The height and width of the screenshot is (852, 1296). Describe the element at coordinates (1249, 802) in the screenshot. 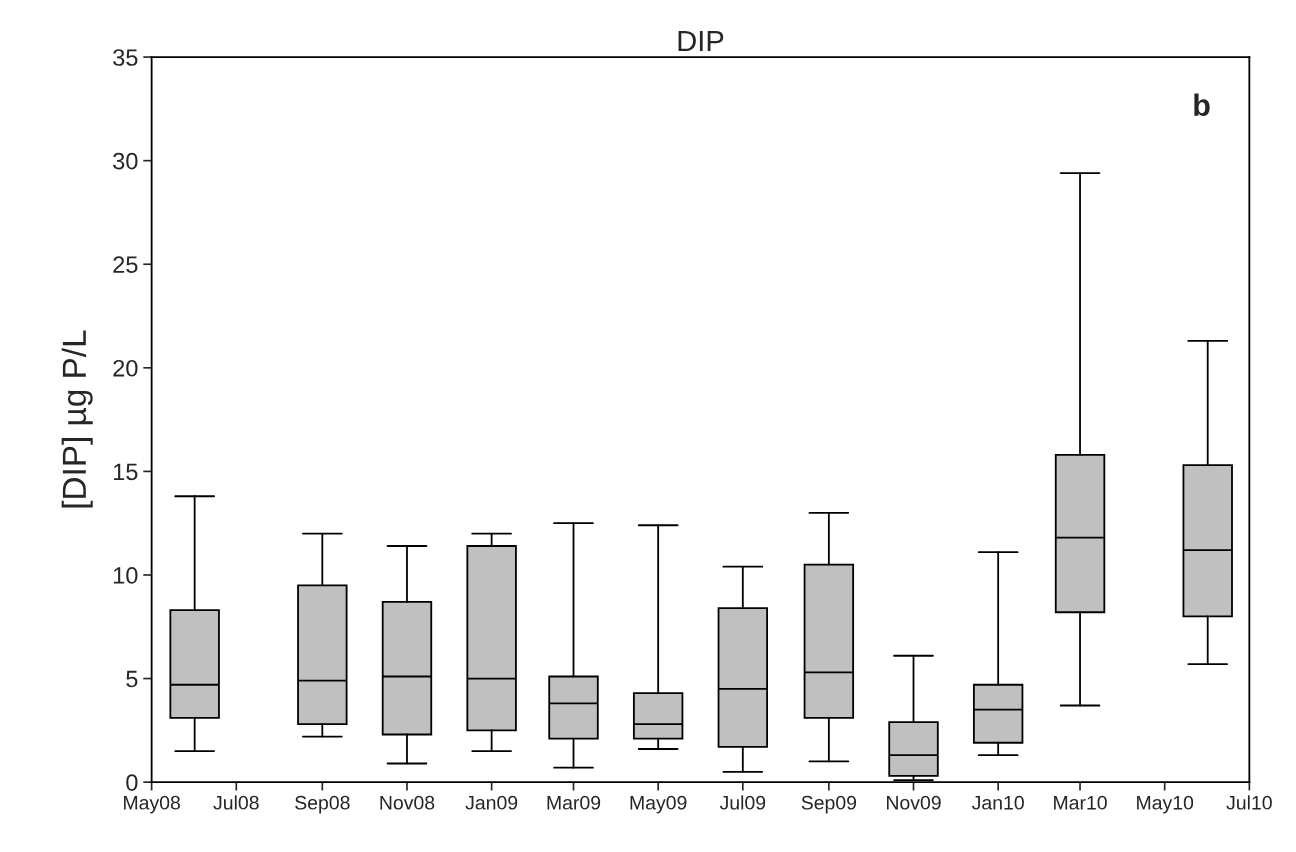

I see `x-tick-label: Jul10` at that location.